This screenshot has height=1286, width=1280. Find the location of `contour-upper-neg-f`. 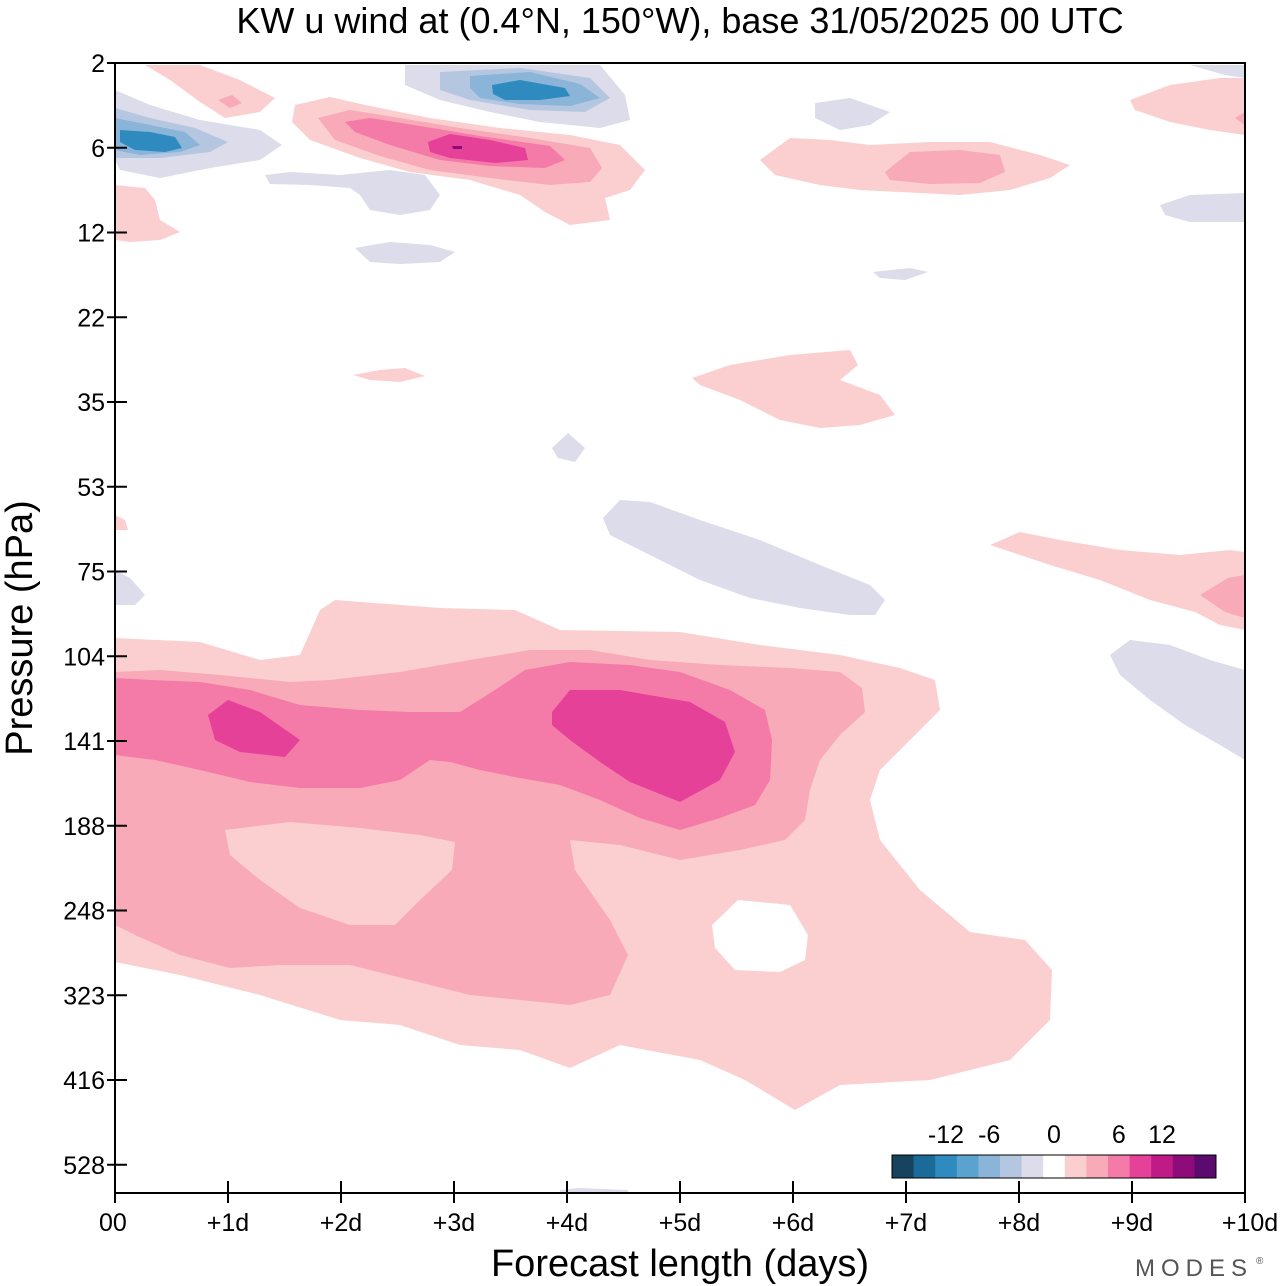

contour-upper-neg-f is located at coordinates (900, 274).